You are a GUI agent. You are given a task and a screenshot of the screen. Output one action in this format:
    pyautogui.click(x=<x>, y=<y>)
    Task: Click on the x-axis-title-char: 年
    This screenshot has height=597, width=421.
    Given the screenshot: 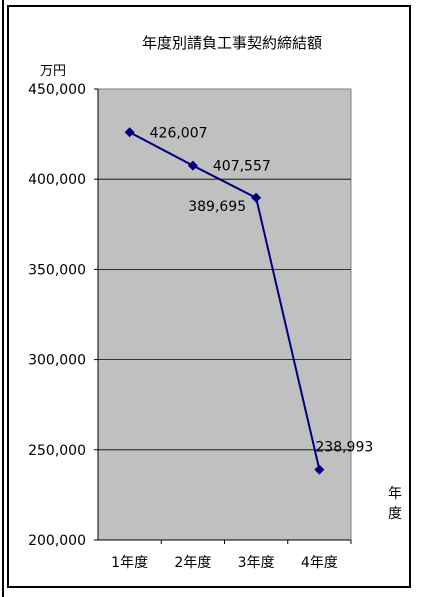 What is the action you would take?
    pyautogui.click(x=395, y=494)
    